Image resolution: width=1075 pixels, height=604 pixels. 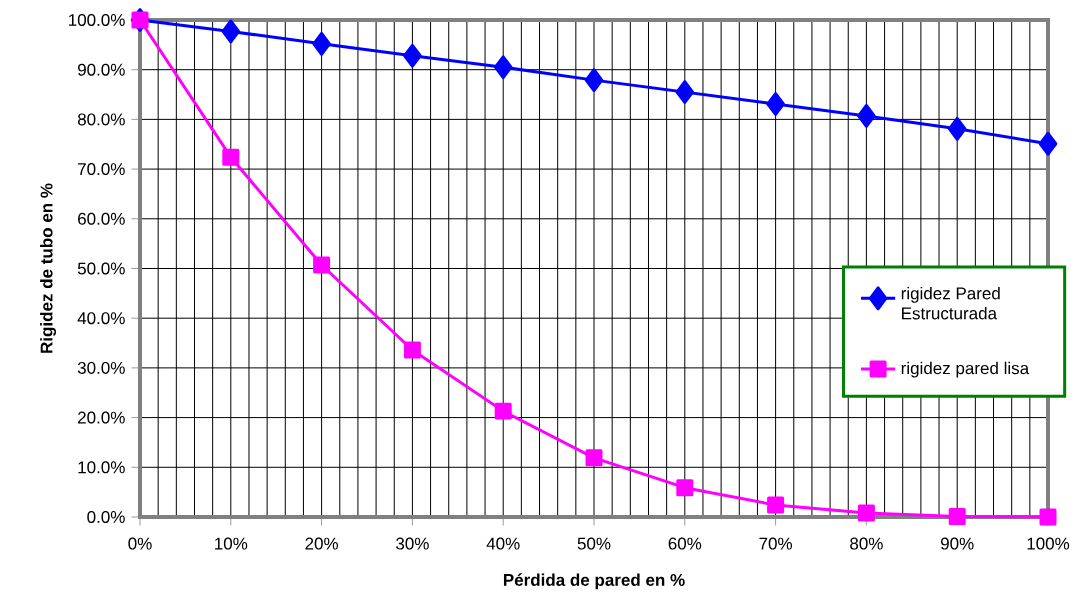 What do you see at coordinates (1048, 543) in the screenshot?
I see `x-tick-label: 100%` at bounding box center [1048, 543].